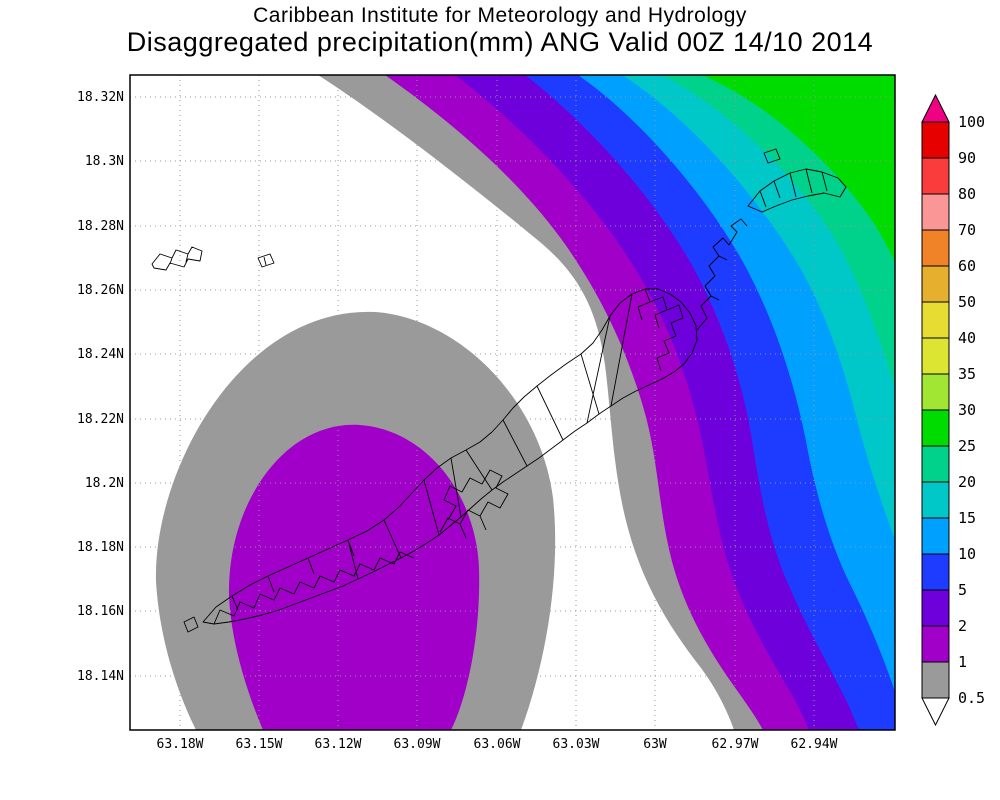  Describe the element at coordinates (967, 302) in the screenshot. I see `colorbar-label: 50` at that location.